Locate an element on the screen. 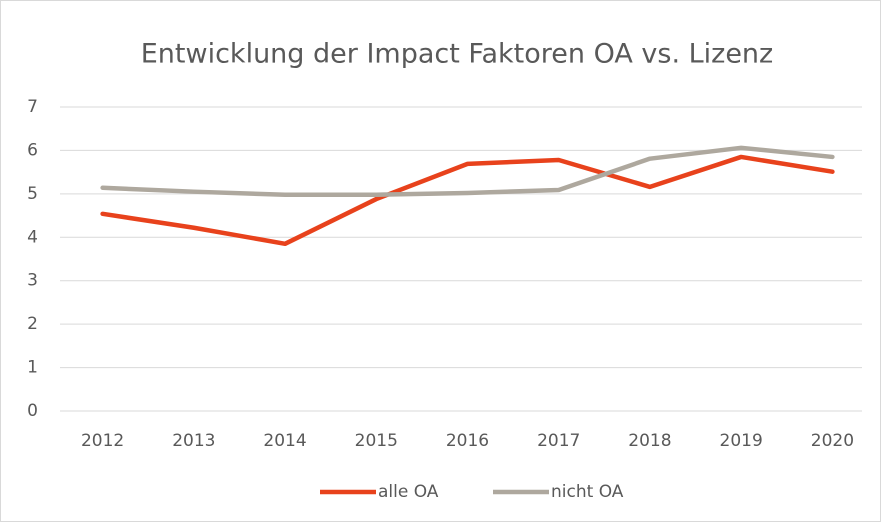  legend: alle OA nicht OA is located at coordinates (472, 492).